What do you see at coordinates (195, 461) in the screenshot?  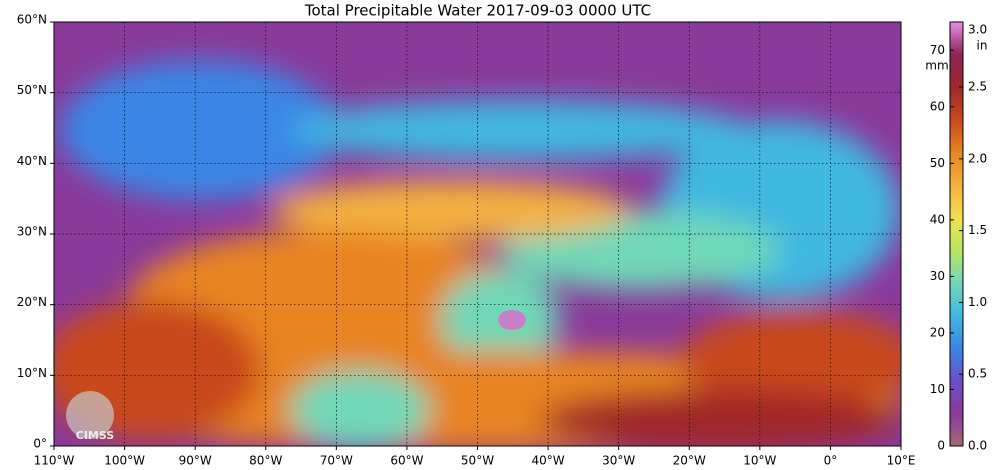 I see `x-tick-label: 90°W` at bounding box center [195, 461].